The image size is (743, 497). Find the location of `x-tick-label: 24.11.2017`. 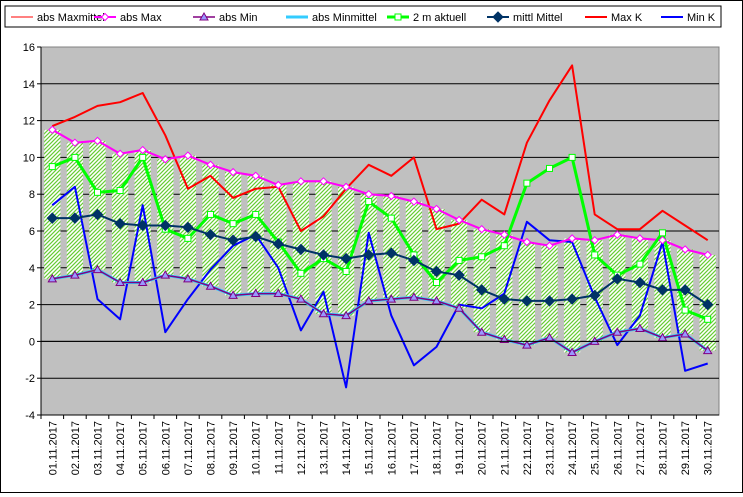

x-tick-label: 24.11.2017 is located at coordinates (573, 448).